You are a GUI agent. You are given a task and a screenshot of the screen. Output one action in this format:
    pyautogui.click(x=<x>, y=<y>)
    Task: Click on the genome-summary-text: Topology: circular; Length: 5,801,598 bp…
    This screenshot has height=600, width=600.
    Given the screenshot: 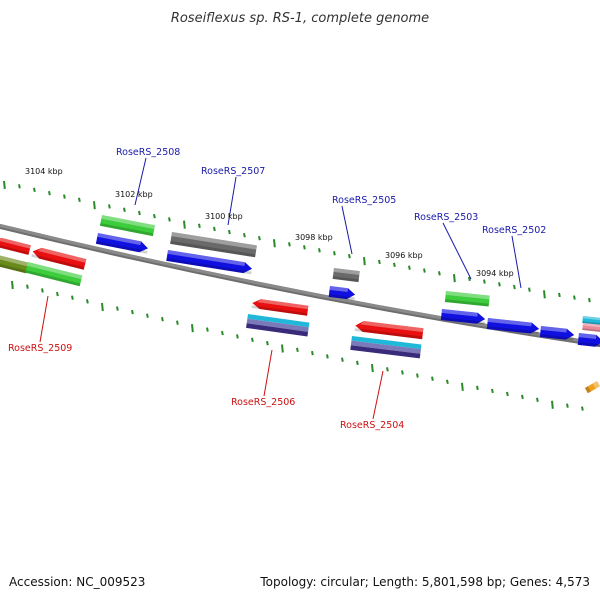 What is the action you would take?
    pyautogui.click(x=424, y=582)
    